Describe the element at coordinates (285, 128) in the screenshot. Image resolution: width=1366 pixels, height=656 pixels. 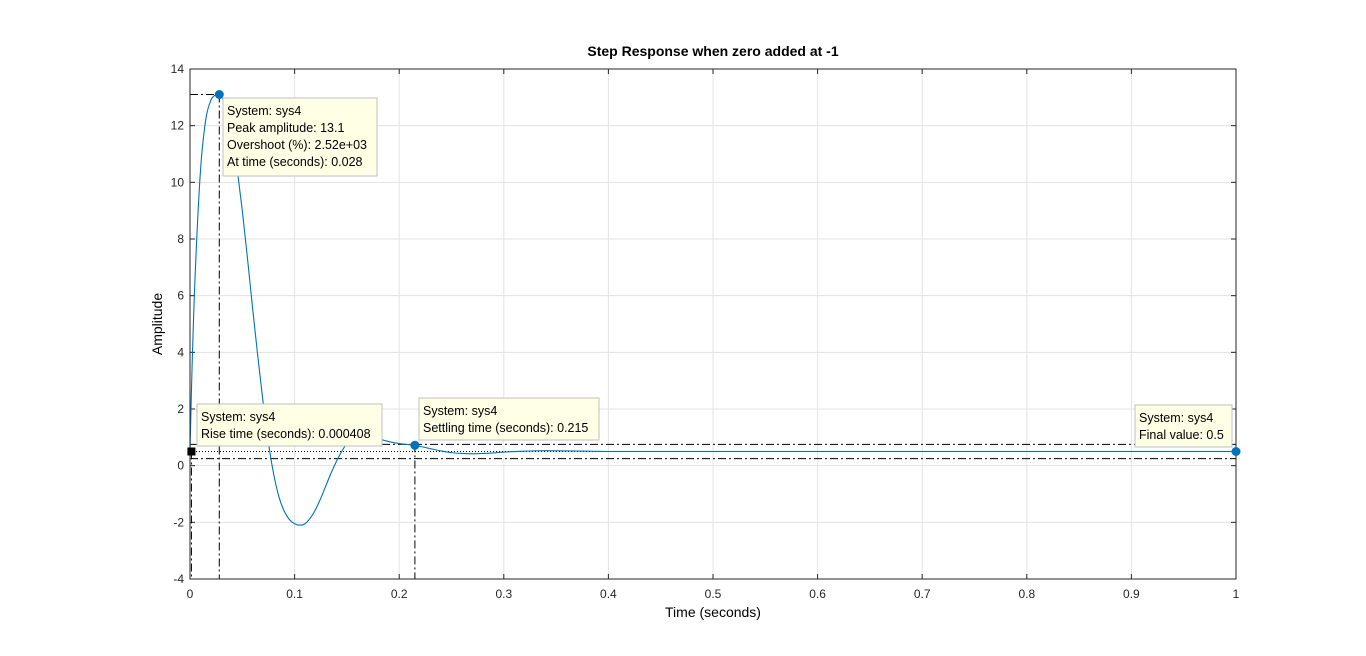
I see `data-tip-text: Peak amplitude: 13.1` at that location.